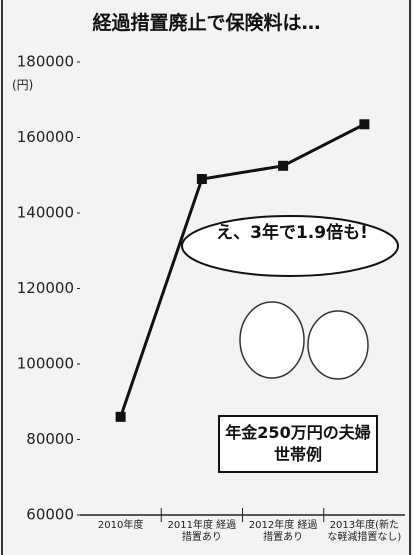 This screenshot has width=413, height=555. I want to click on y-tick-label: 120000, so click(45, 288).